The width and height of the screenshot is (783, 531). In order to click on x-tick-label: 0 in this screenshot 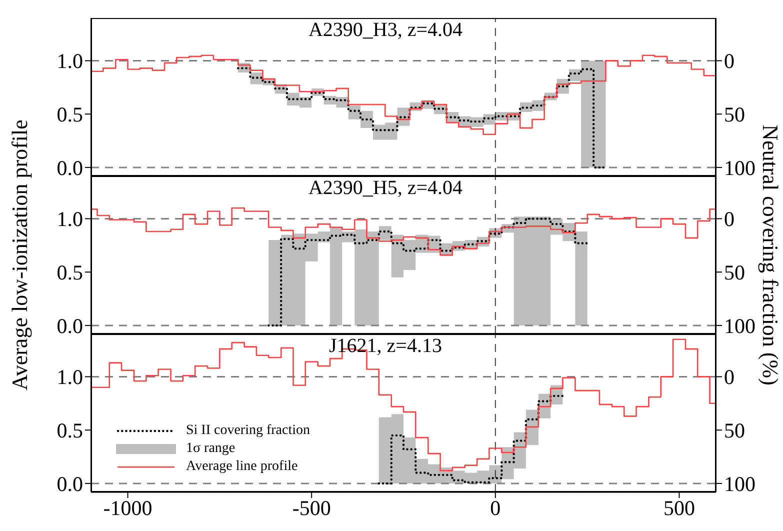, I will do `click(495, 508)`.